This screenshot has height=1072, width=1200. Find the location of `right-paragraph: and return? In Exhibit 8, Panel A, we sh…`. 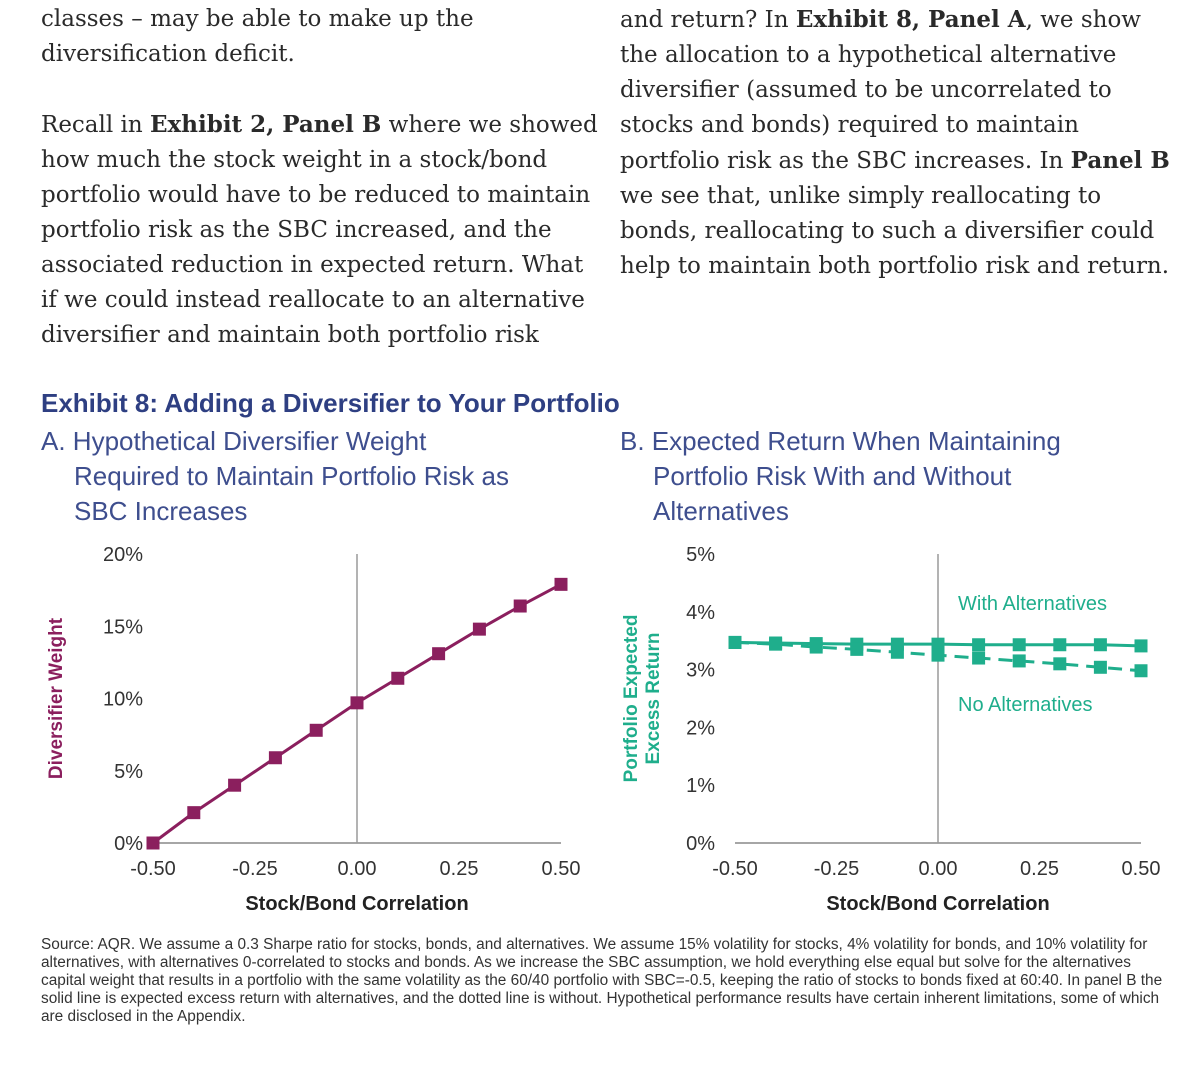

right-paragraph: and return? In Exhibit 8, Panel A, we sh… is located at coordinates (900, 143).